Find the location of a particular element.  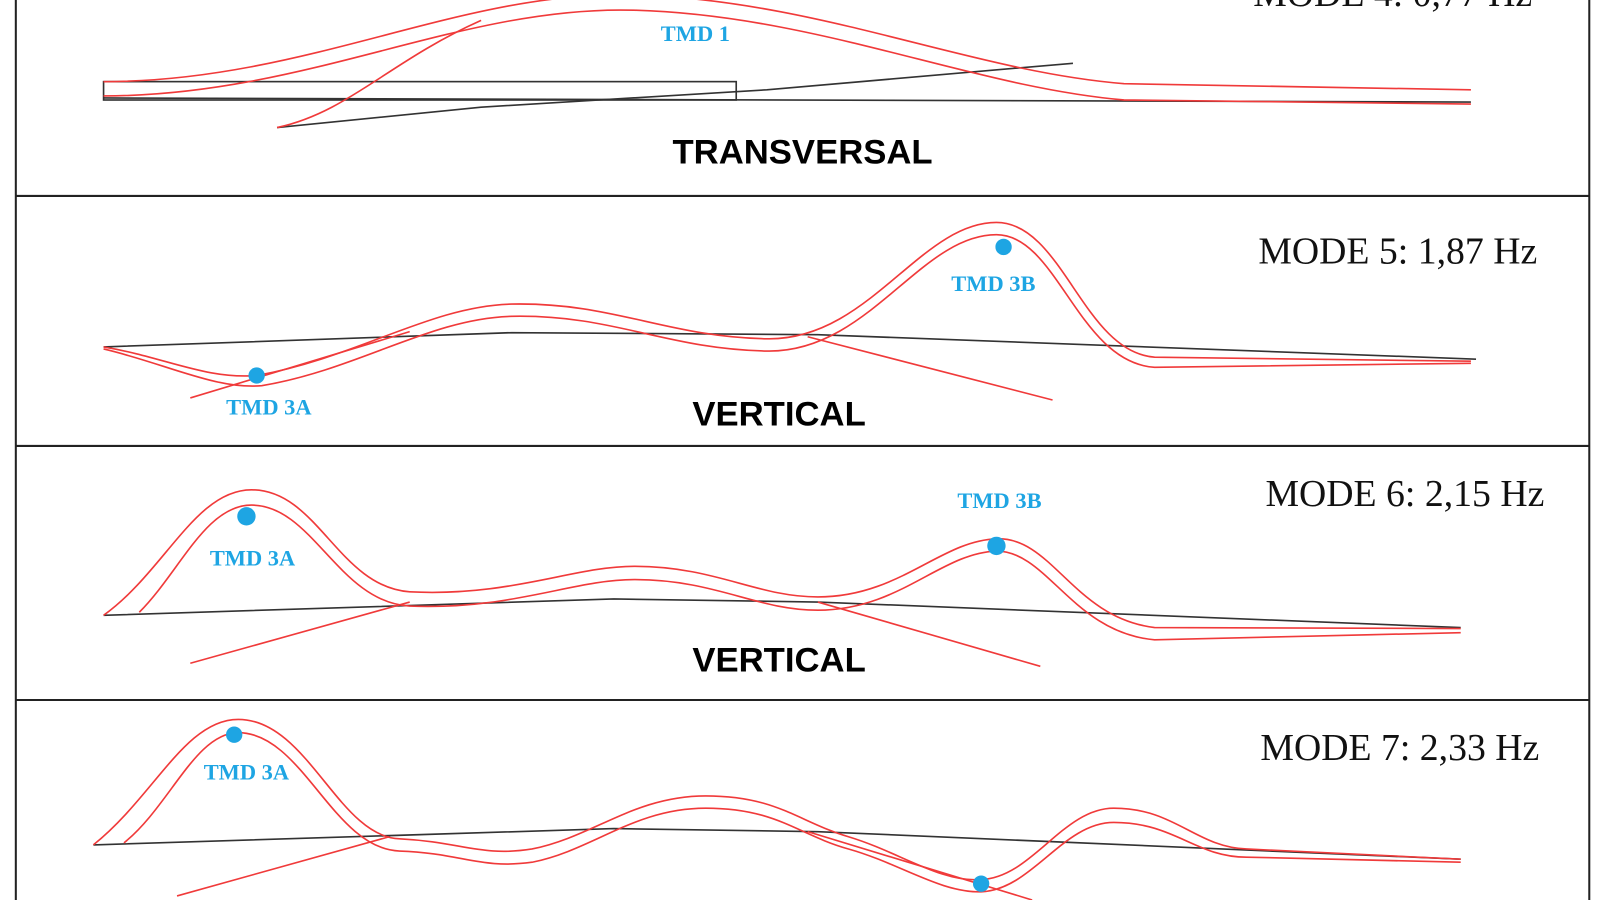

mode-shape is located at coordinates (786, 64).